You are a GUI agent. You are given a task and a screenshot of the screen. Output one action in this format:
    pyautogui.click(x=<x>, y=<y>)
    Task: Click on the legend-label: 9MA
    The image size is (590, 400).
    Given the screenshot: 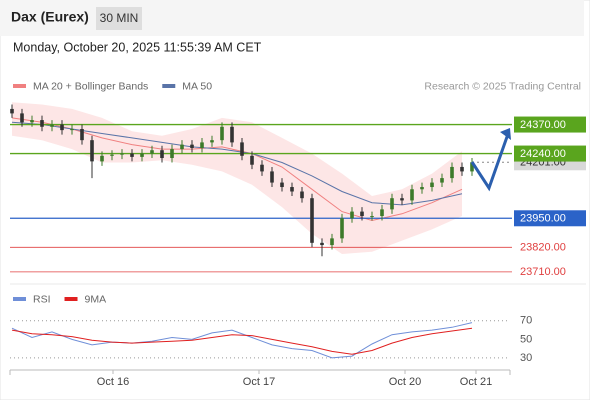 What is the action you would take?
    pyautogui.click(x=96, y=299)
    